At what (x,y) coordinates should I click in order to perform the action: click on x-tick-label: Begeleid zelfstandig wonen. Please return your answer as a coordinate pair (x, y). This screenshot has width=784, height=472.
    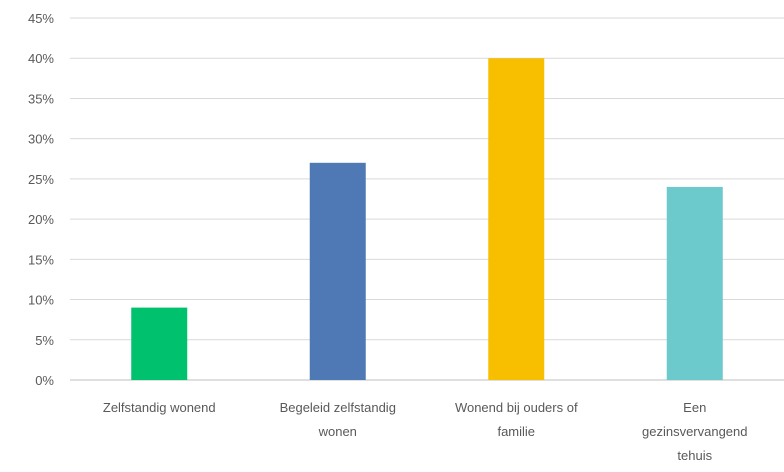
    Looking at the image, I should click on (338, 419).